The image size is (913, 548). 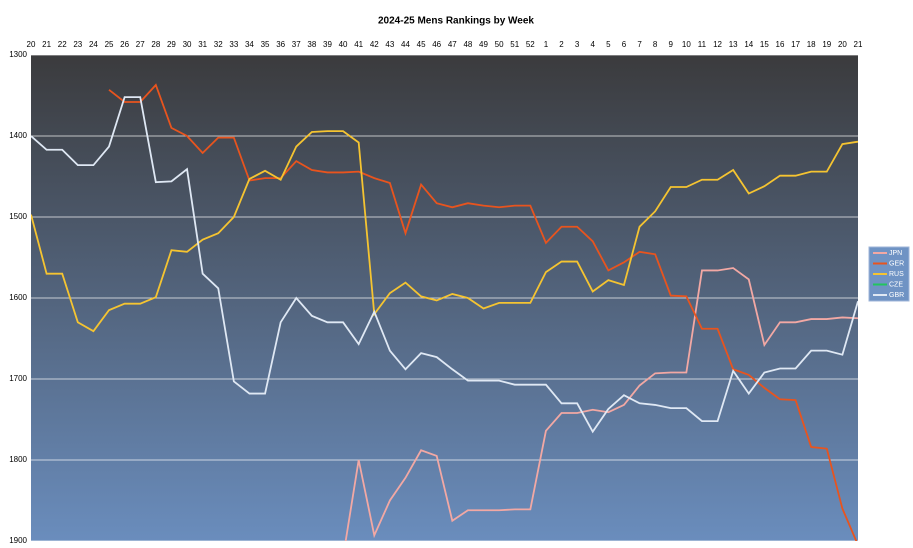 I want to click on x-tick-label: 10, so click(x=686, y=44).